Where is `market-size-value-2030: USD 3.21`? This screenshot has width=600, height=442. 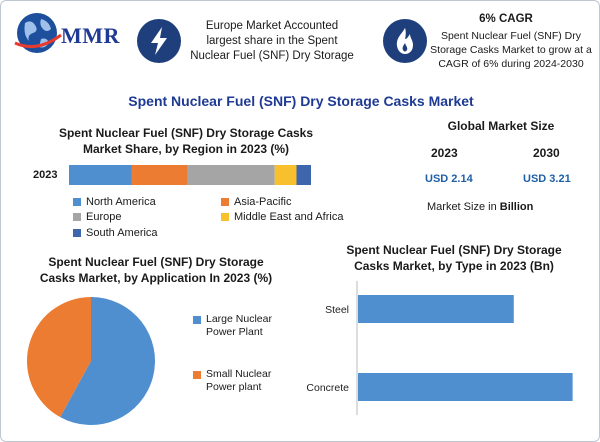 market-size-value-2030: USD 3.21 is located at coordinates (547, 179).